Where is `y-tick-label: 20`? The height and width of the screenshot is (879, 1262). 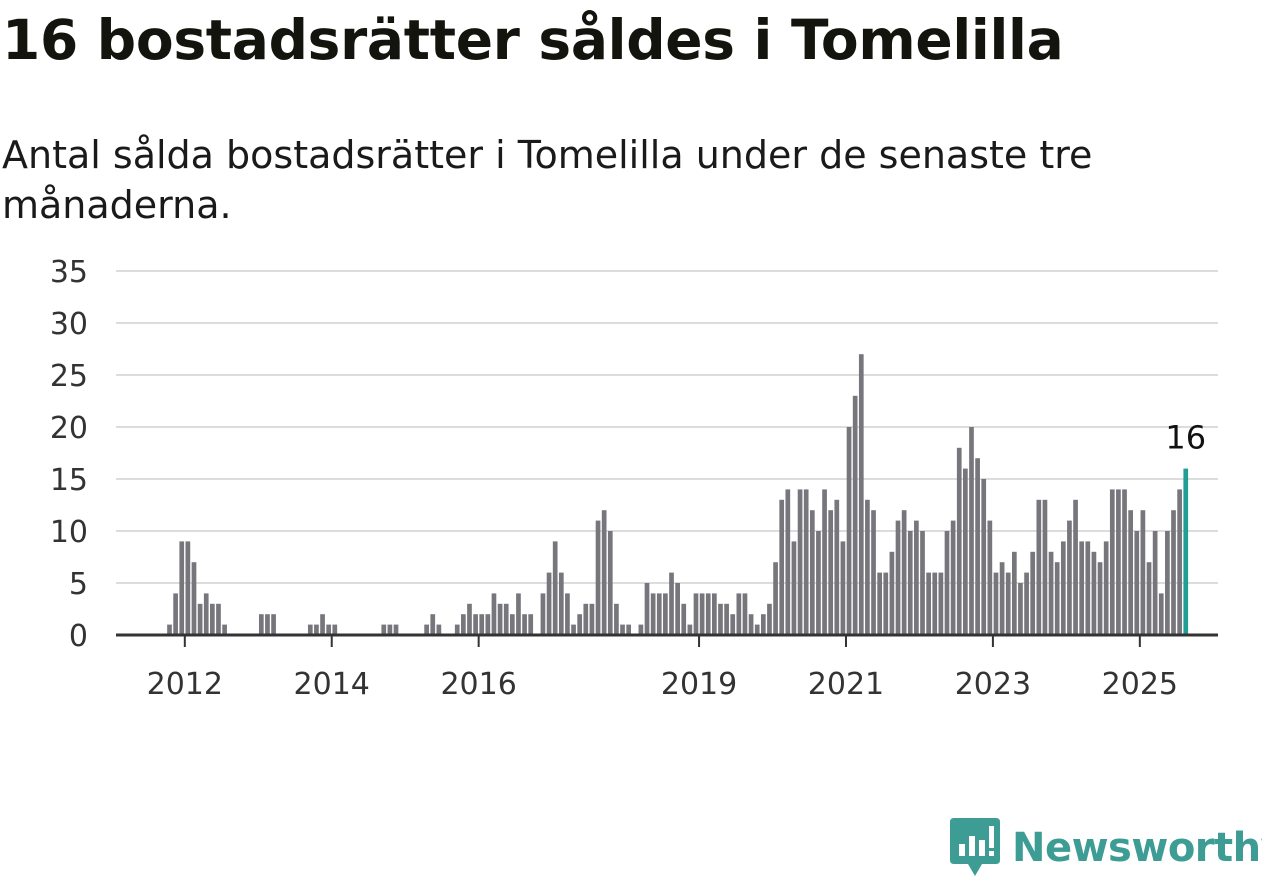 y-tick-label: 20 is located at coordinates (69, 428).